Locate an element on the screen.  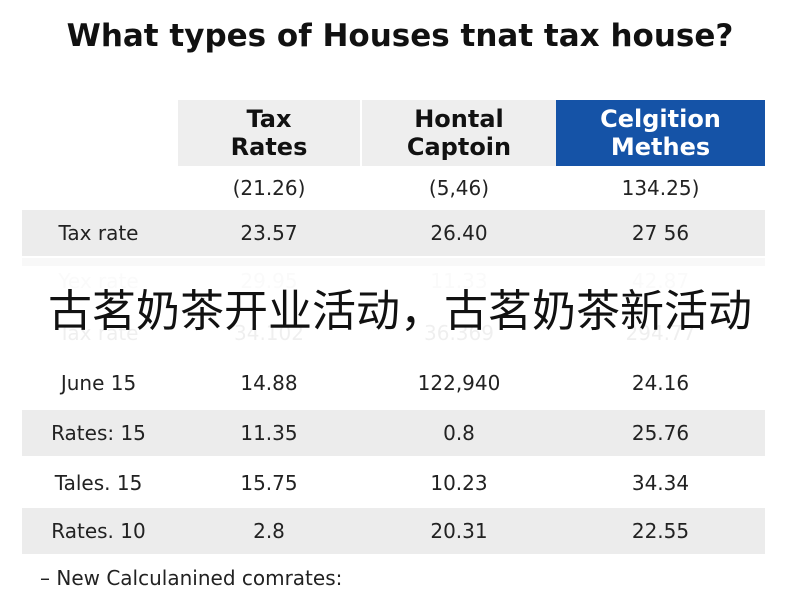
subheader-cell: (21.26) is located at coordinates (269, 188).